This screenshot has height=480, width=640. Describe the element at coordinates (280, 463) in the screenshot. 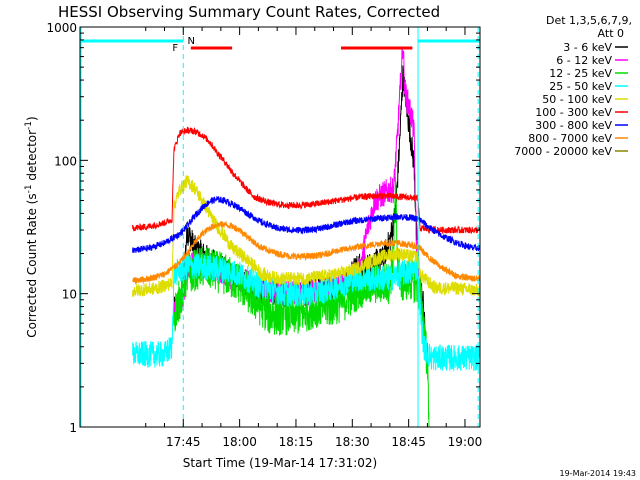

I see `x-axis-label: Start Time (19-Mar-14 17:31:02)` at that location.